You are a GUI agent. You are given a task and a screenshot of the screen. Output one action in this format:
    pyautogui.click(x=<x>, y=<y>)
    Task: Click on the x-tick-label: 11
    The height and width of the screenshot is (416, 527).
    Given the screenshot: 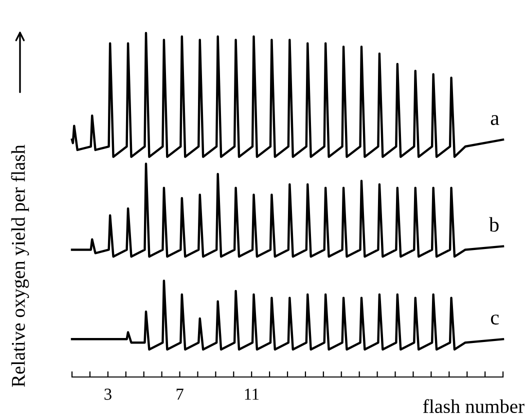 What is the action you would take?
    pyautogui.click(x=252, y=394)
    